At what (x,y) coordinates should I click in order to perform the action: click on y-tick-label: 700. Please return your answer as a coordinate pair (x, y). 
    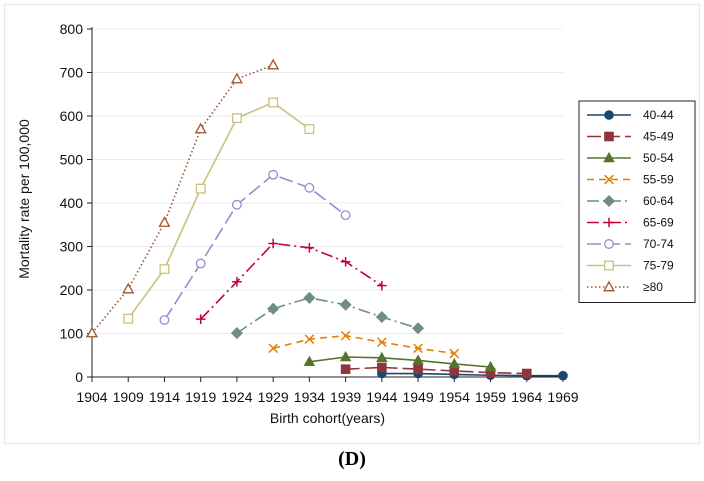
    Looking at the image, I should click on (72, 73).